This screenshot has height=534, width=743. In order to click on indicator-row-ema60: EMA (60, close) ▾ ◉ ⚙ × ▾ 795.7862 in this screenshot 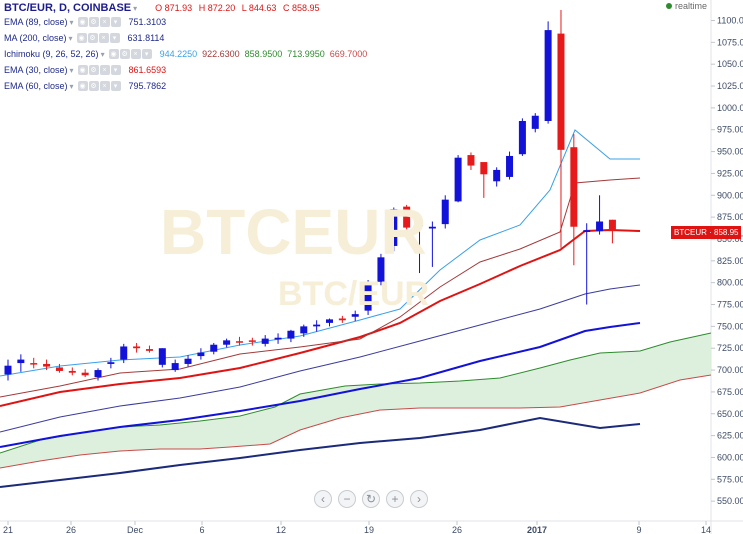, I will do `click(85, 86)`.